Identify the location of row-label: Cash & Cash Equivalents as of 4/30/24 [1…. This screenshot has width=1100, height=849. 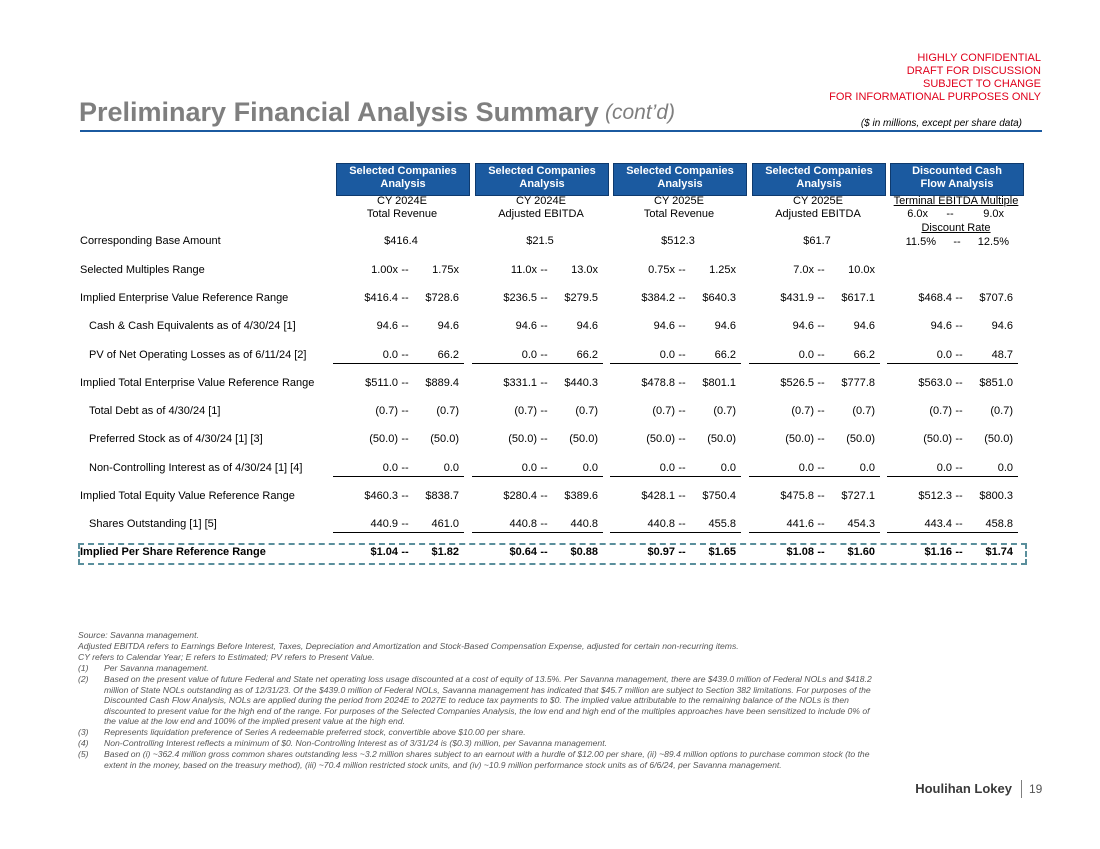
(192, 326).